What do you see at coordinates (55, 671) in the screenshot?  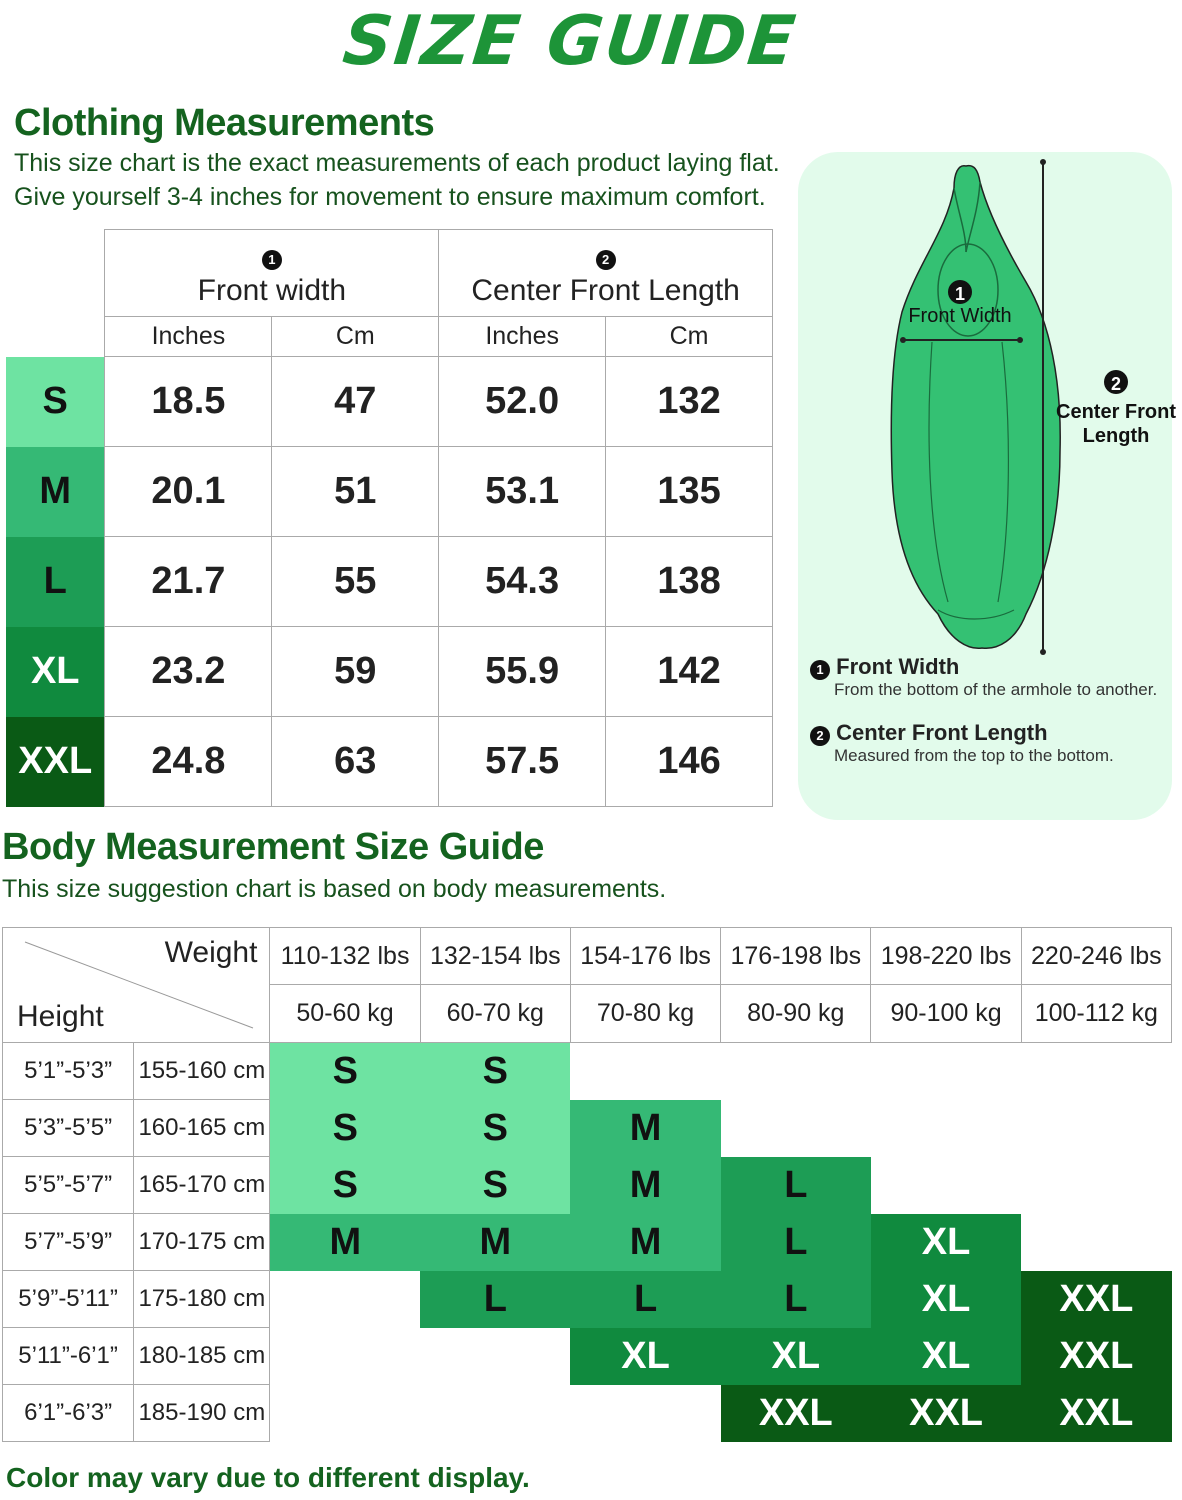 I see `size-label: XL` at bounding box center [55, 671].